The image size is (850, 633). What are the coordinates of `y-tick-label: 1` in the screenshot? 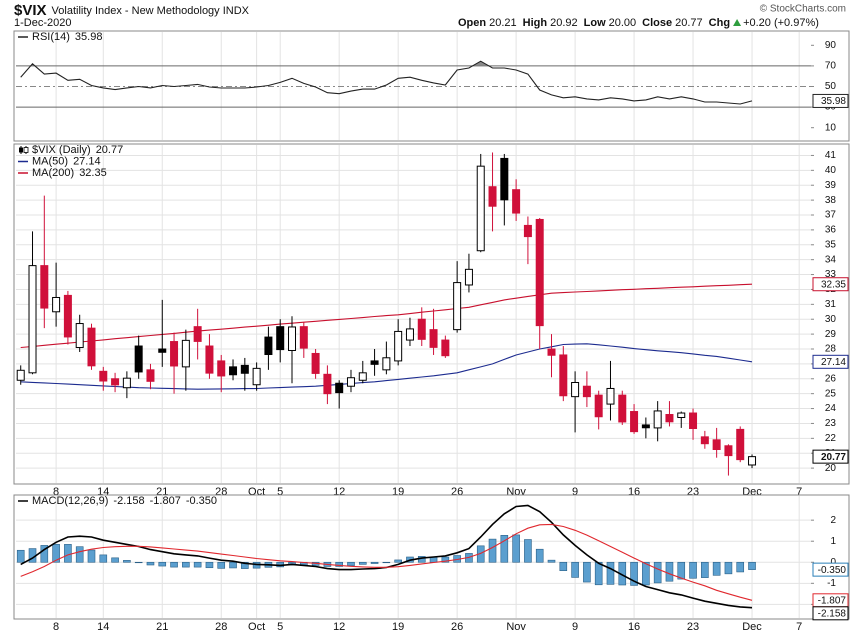 It's located at (833, 541).